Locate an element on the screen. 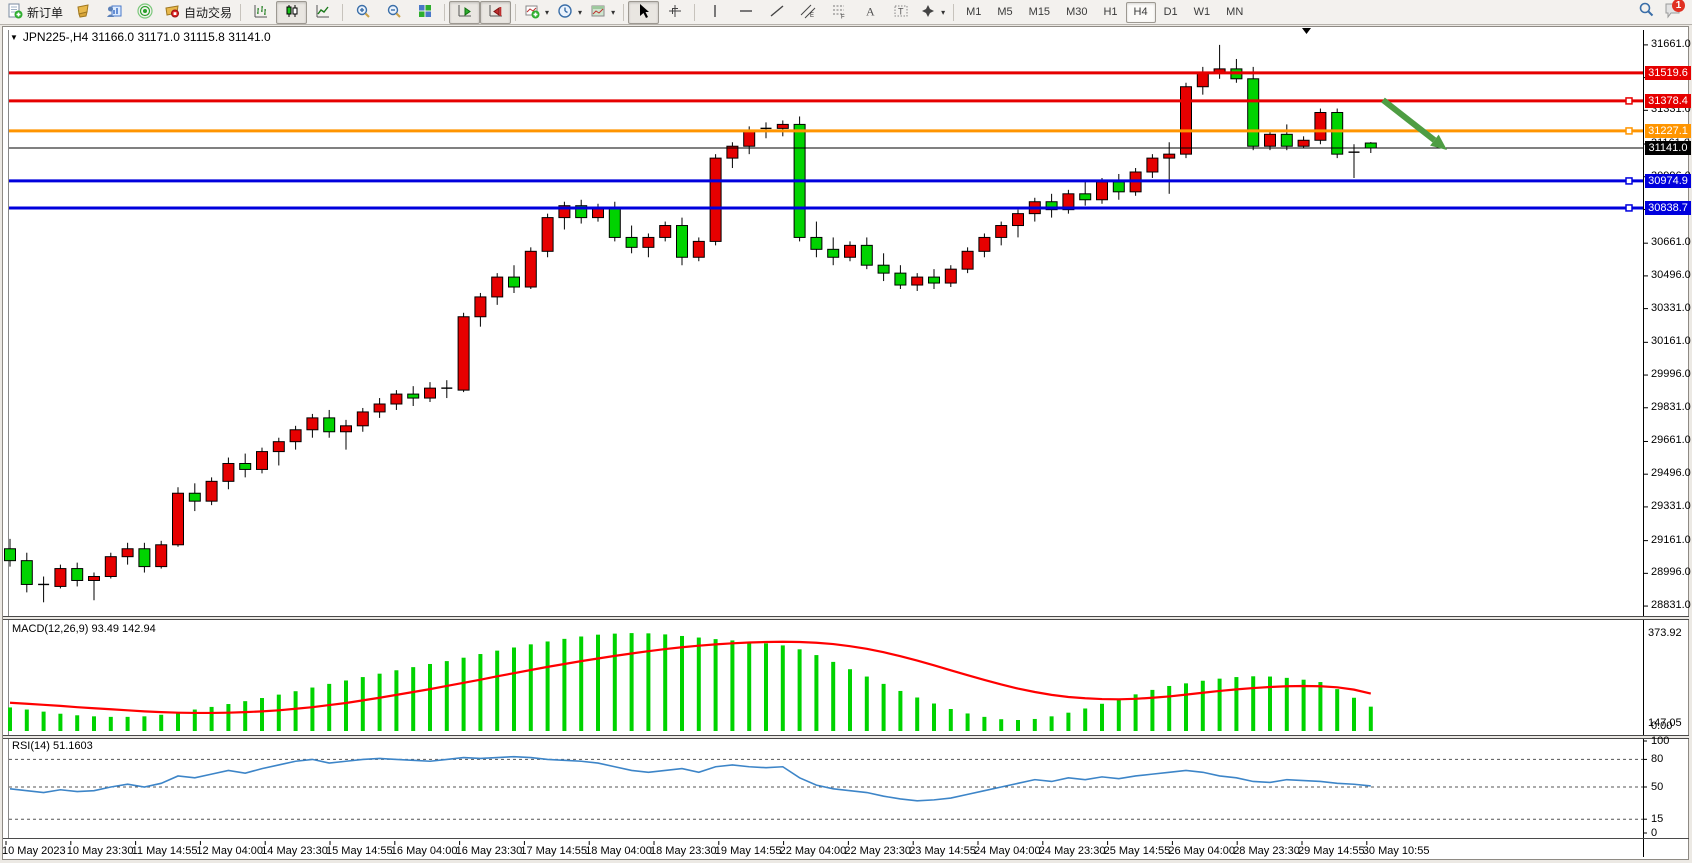 This screenshot has width=1692, height=863. rsi-axis-label: 0 is located at coordinates (1654, 833).